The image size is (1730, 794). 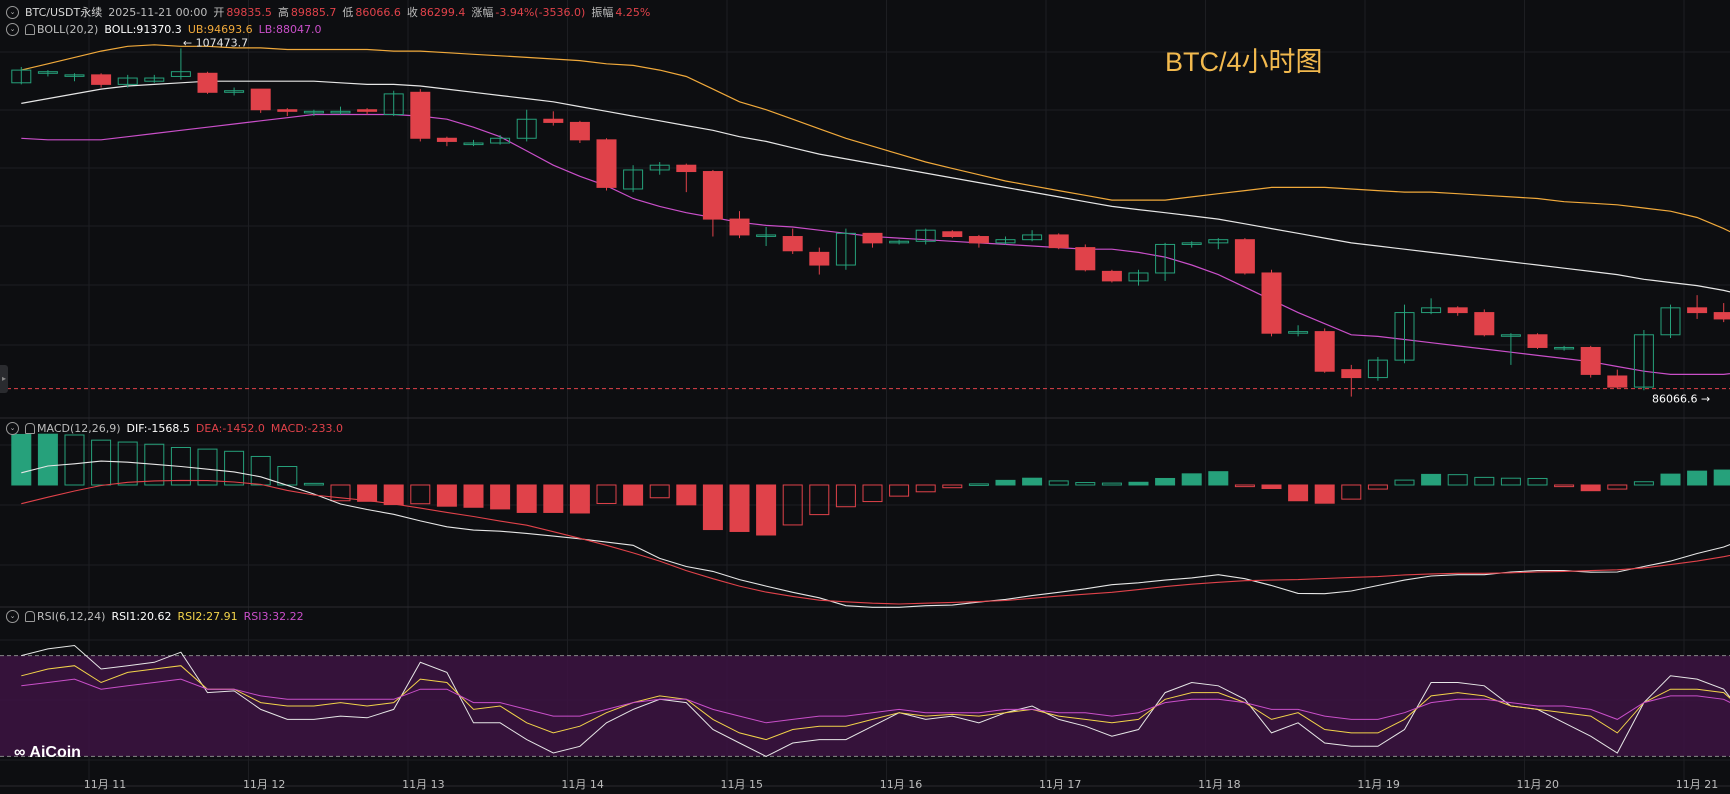 What do you see at coordinates (4, 379) in the screenshot?
I see `expand-handle: ▸` at bounding box center [4, 379].